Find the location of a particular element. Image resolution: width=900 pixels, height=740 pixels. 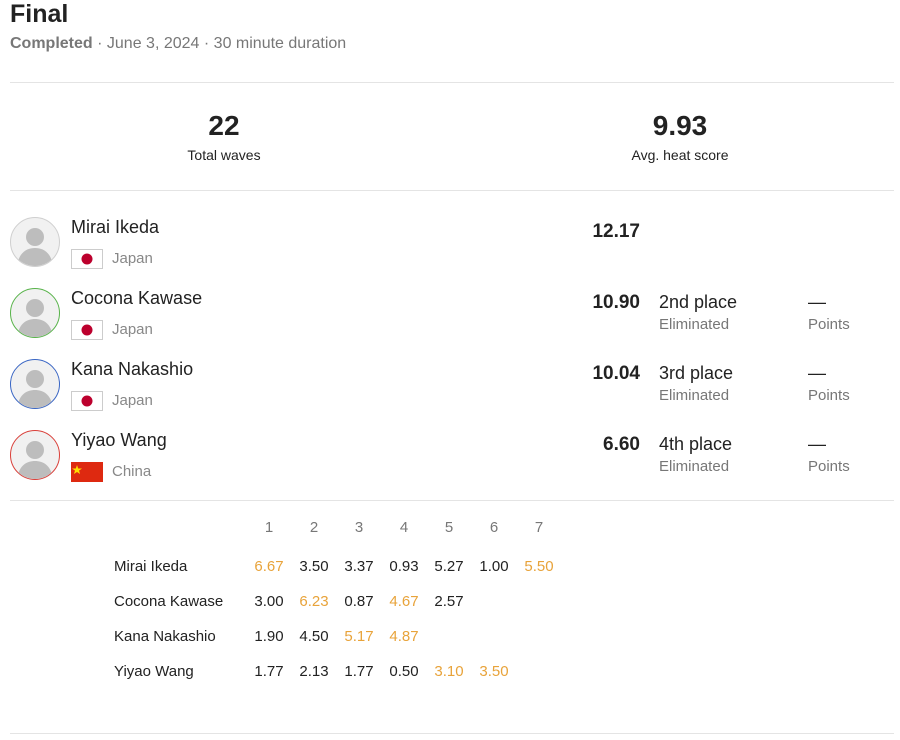

wave-number: 4 is located at coordinates (404, 527).